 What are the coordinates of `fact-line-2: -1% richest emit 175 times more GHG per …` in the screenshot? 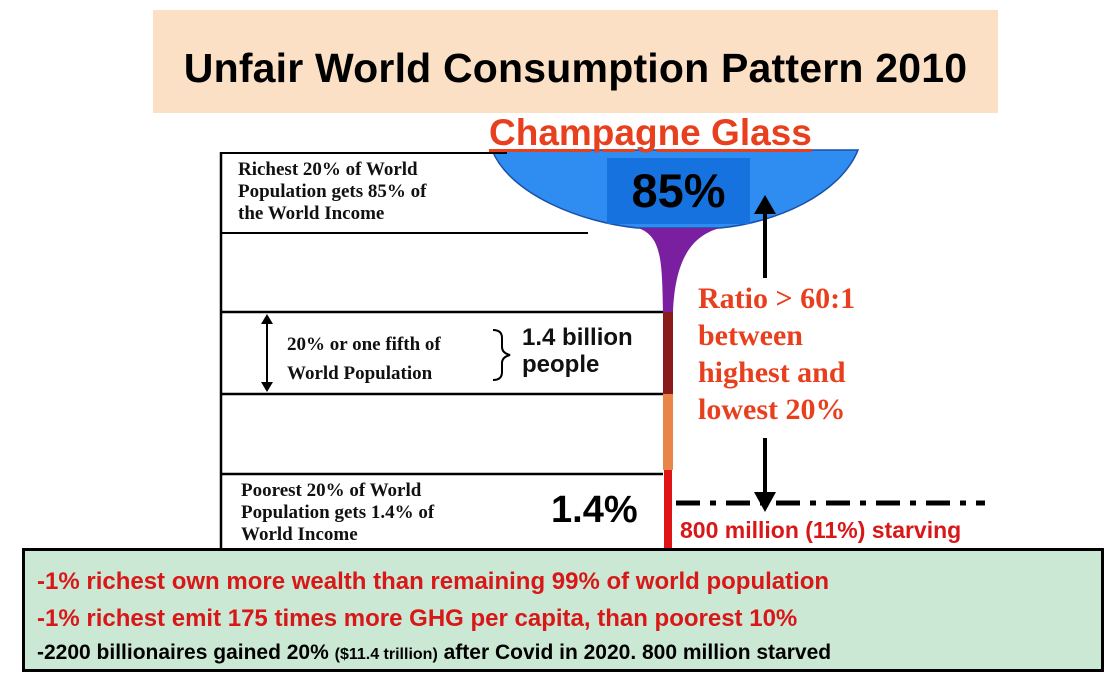 It's located at (417, 618).